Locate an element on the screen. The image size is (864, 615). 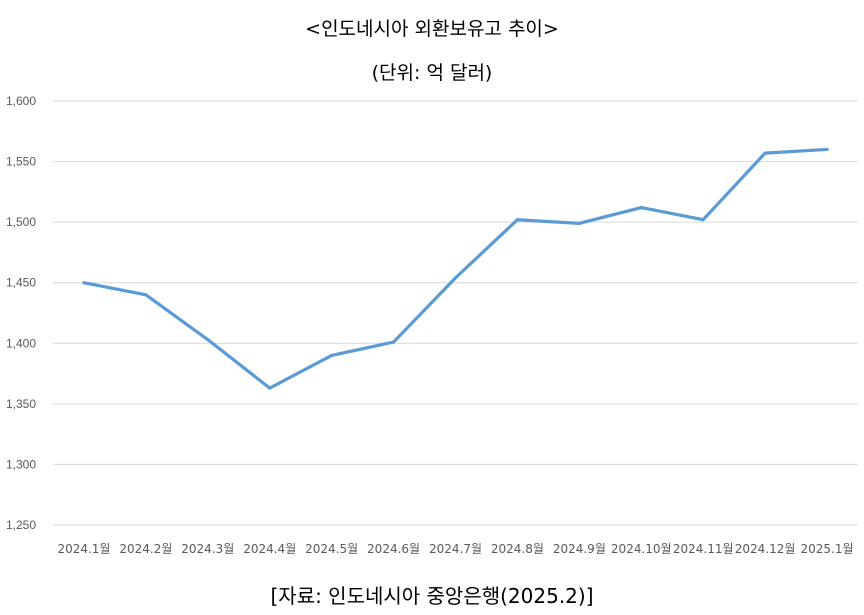
chart-subtitle: (단위: 억 달러) is located at coordinates (432, 73).